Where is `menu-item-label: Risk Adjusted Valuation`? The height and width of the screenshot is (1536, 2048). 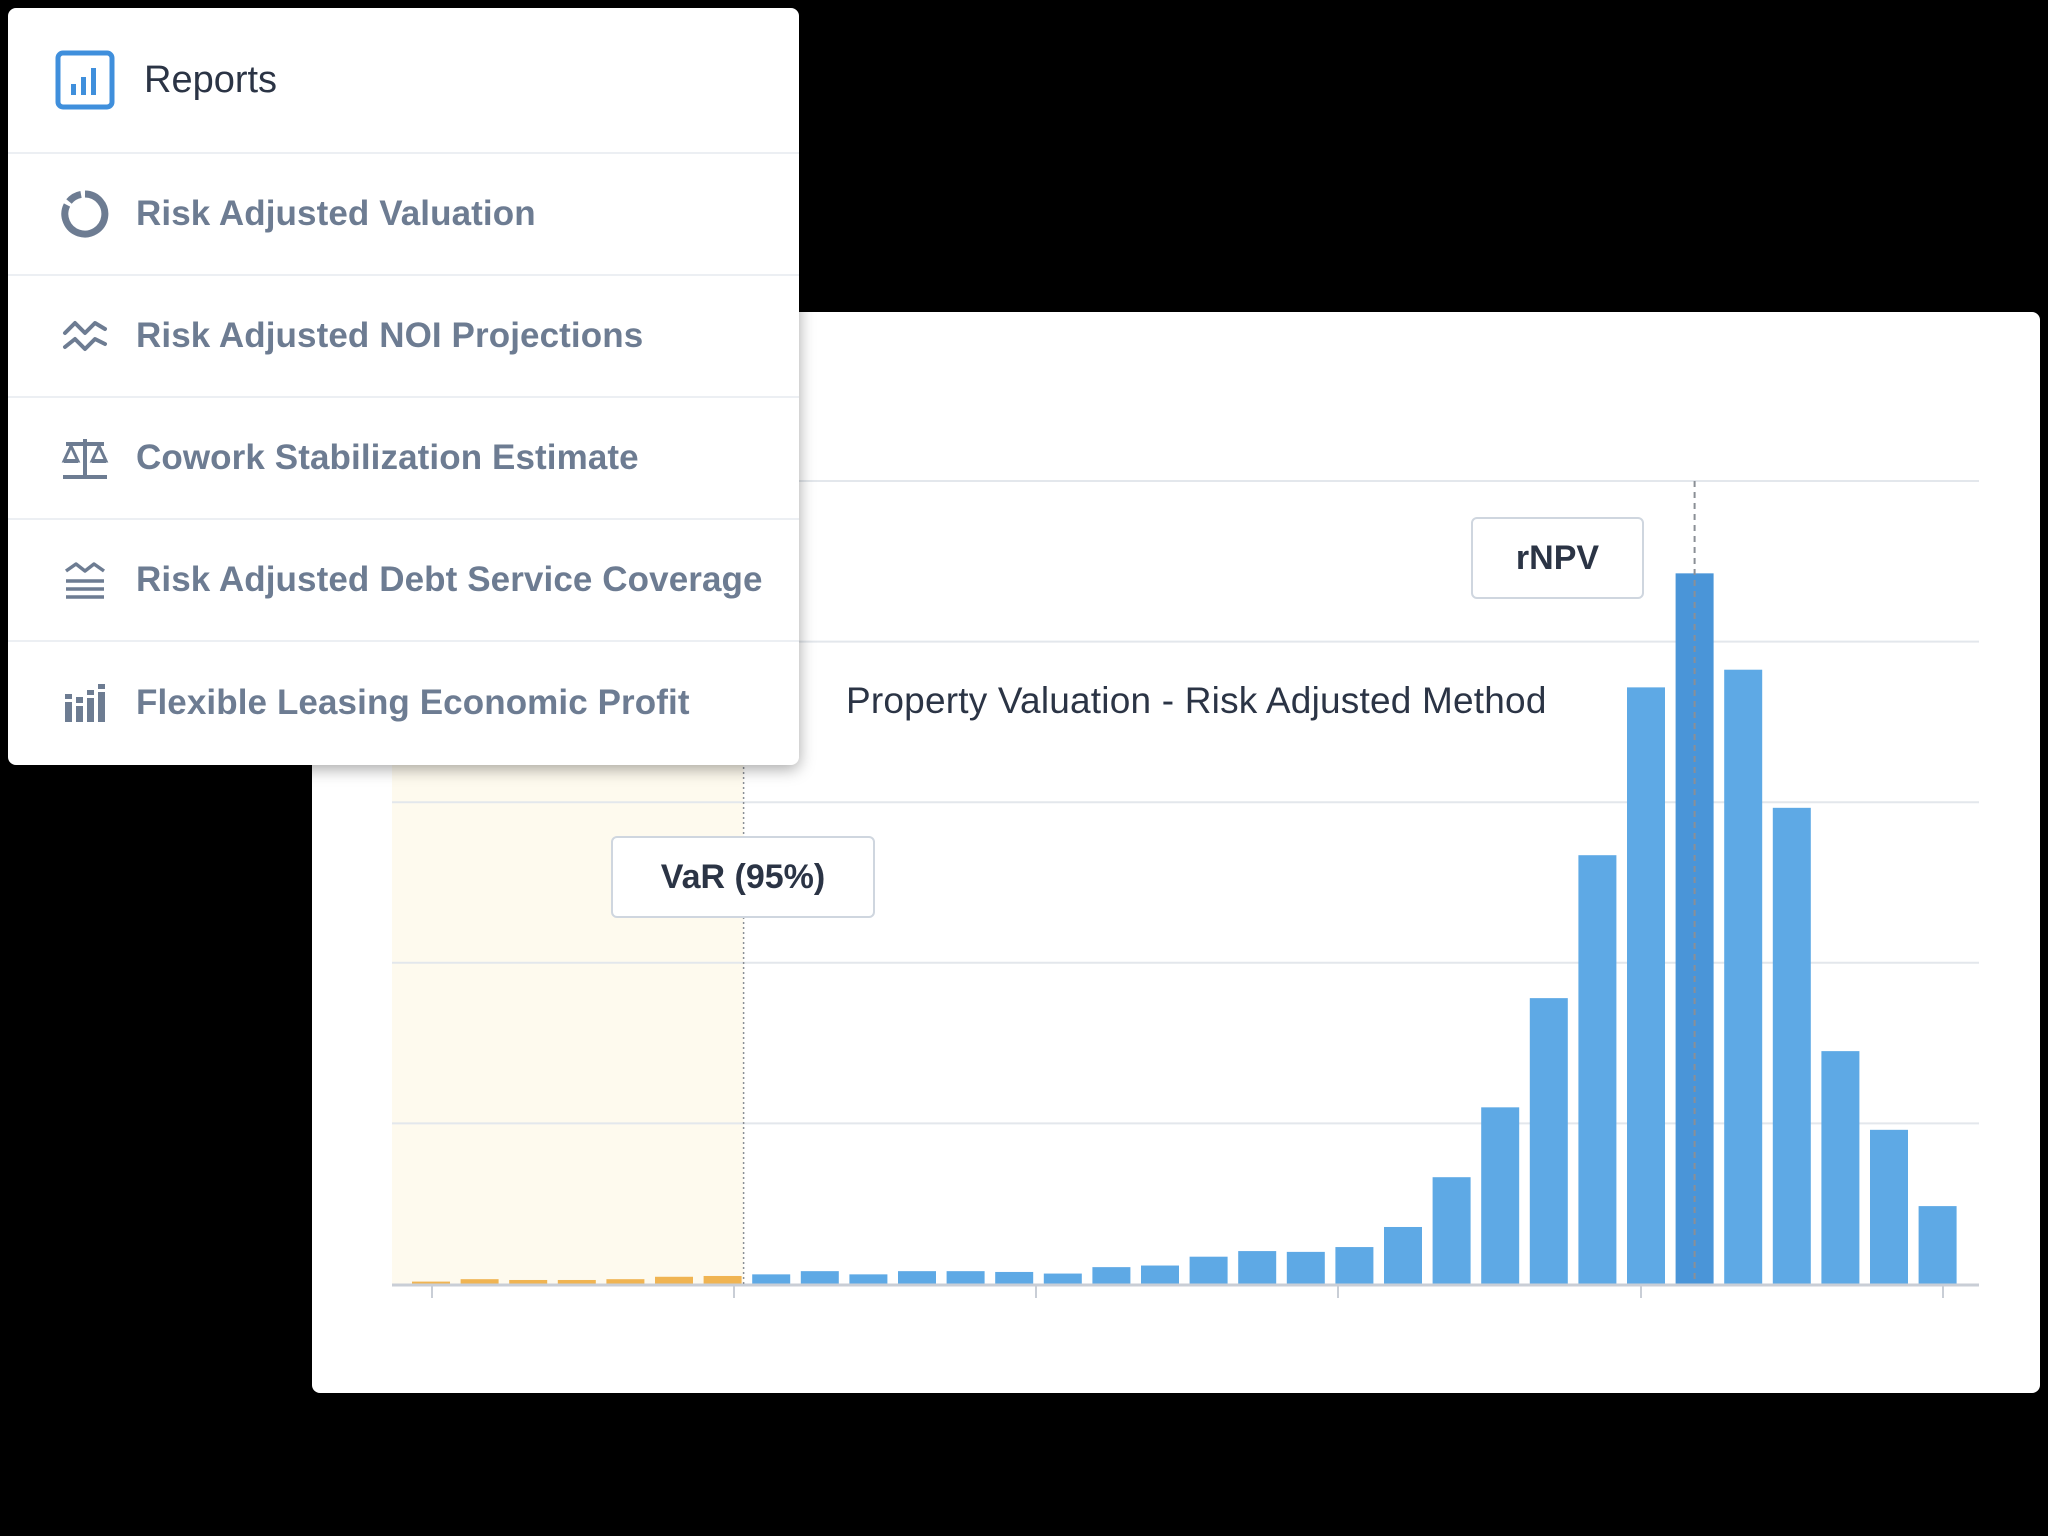 menu-item-label: Risk Adjusted Valuation is located at coordinates (336, 213).